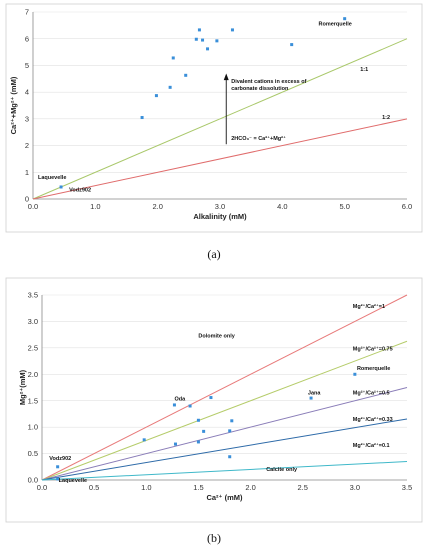 Image resolution: width=428 pixels, height=550 pixels. What do you see at coordinates (371, 392) in the screenshot?
I see `line-label-ratio-05: Mg²⁺/Ca²⁺=0.5` at bounding box center [371, 392].